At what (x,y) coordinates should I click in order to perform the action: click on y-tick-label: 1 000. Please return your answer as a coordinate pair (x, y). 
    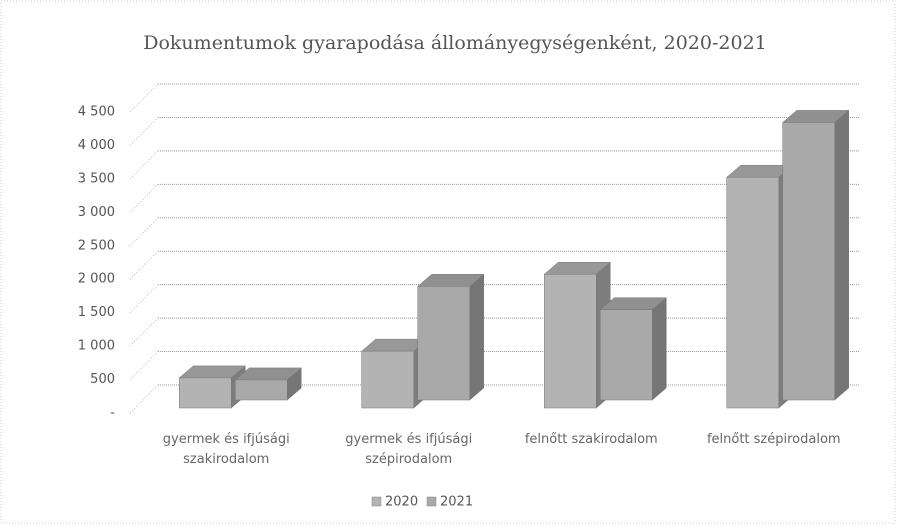
    Looking at the image, I should click on (96, 346).